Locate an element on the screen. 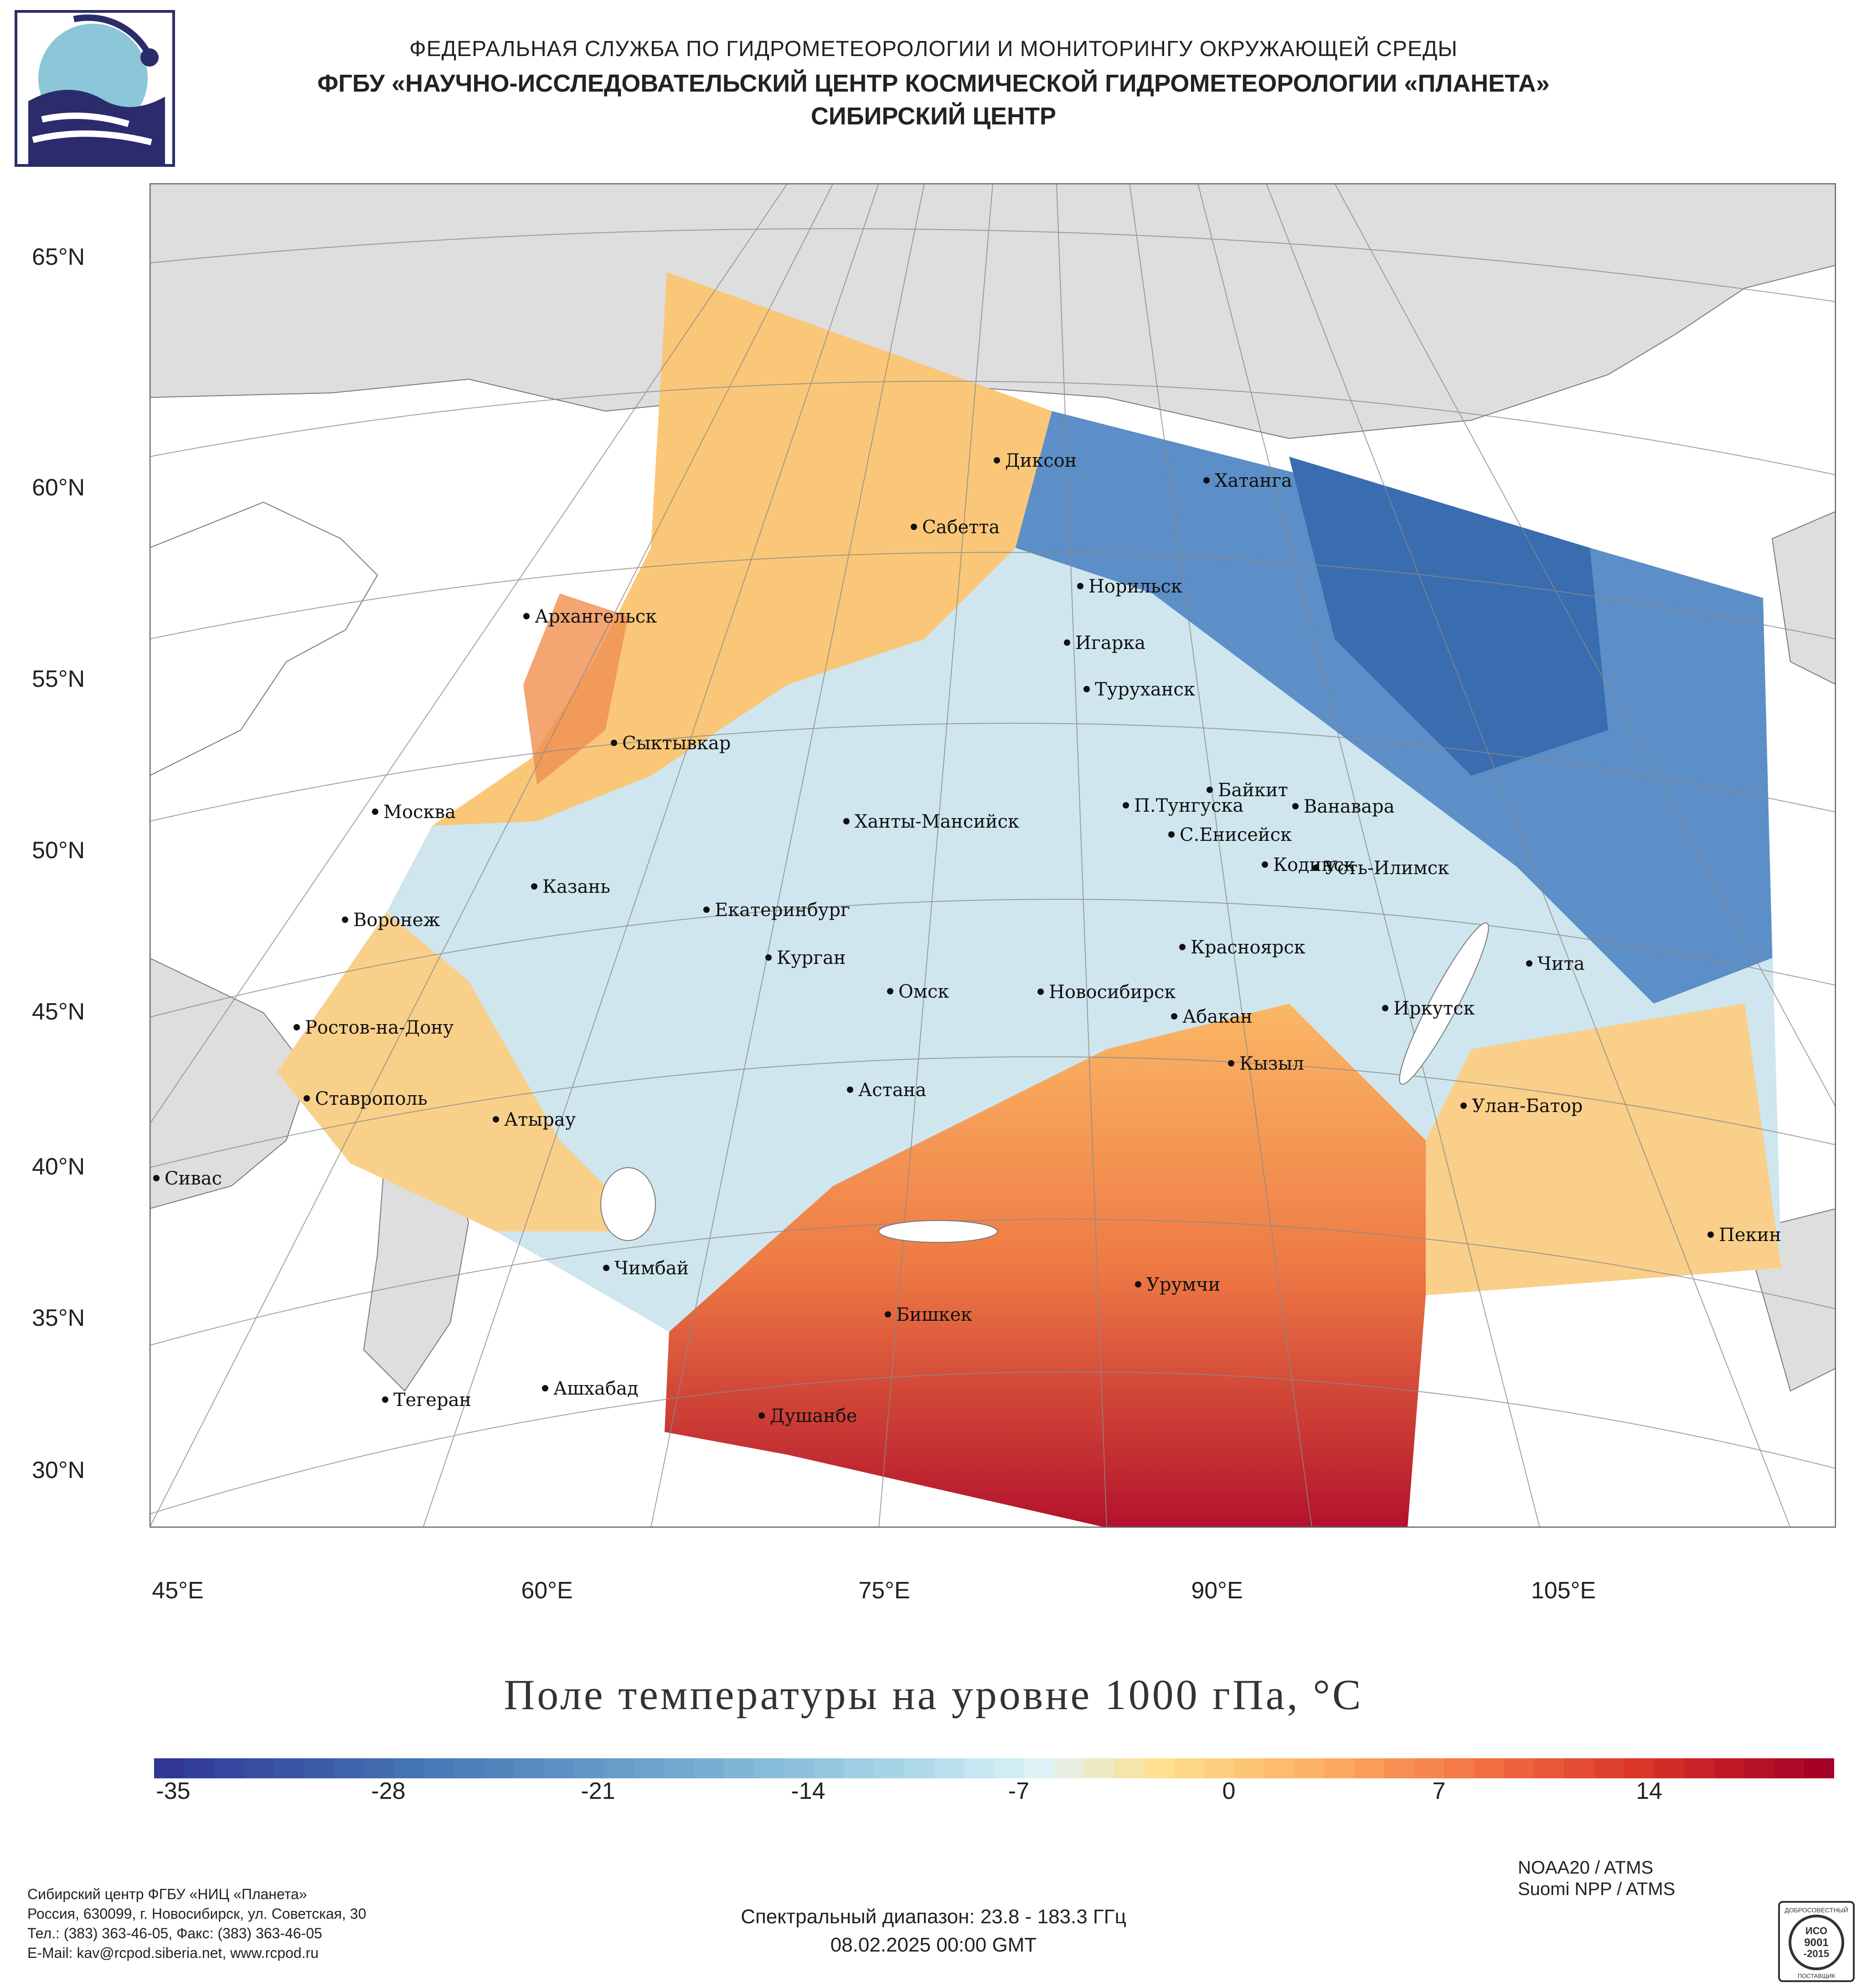 The height and width of the screenshot is (1988, 1867). city-label: Ашхабад is located at coordinates (595, 1389).